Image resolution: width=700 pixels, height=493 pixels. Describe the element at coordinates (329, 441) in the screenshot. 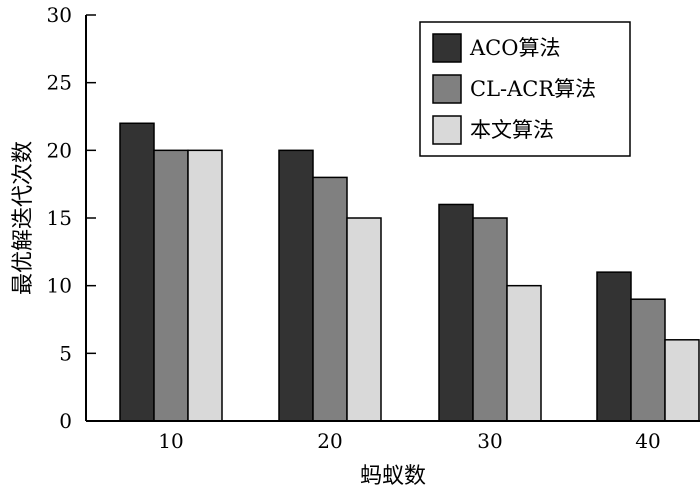

I see `x-tick-label: 20` at that location.